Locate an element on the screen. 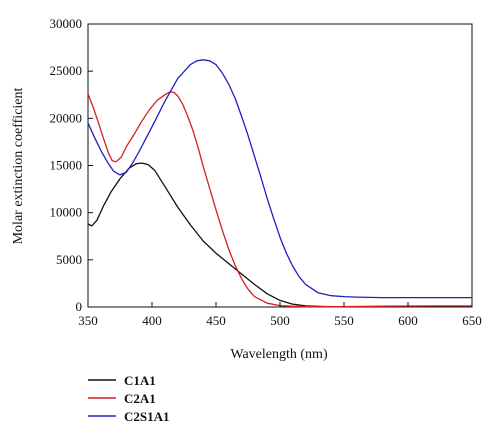 This screenshot has height=438, width=500. x-tick-label: 550 is located at coordinates (344, 320).